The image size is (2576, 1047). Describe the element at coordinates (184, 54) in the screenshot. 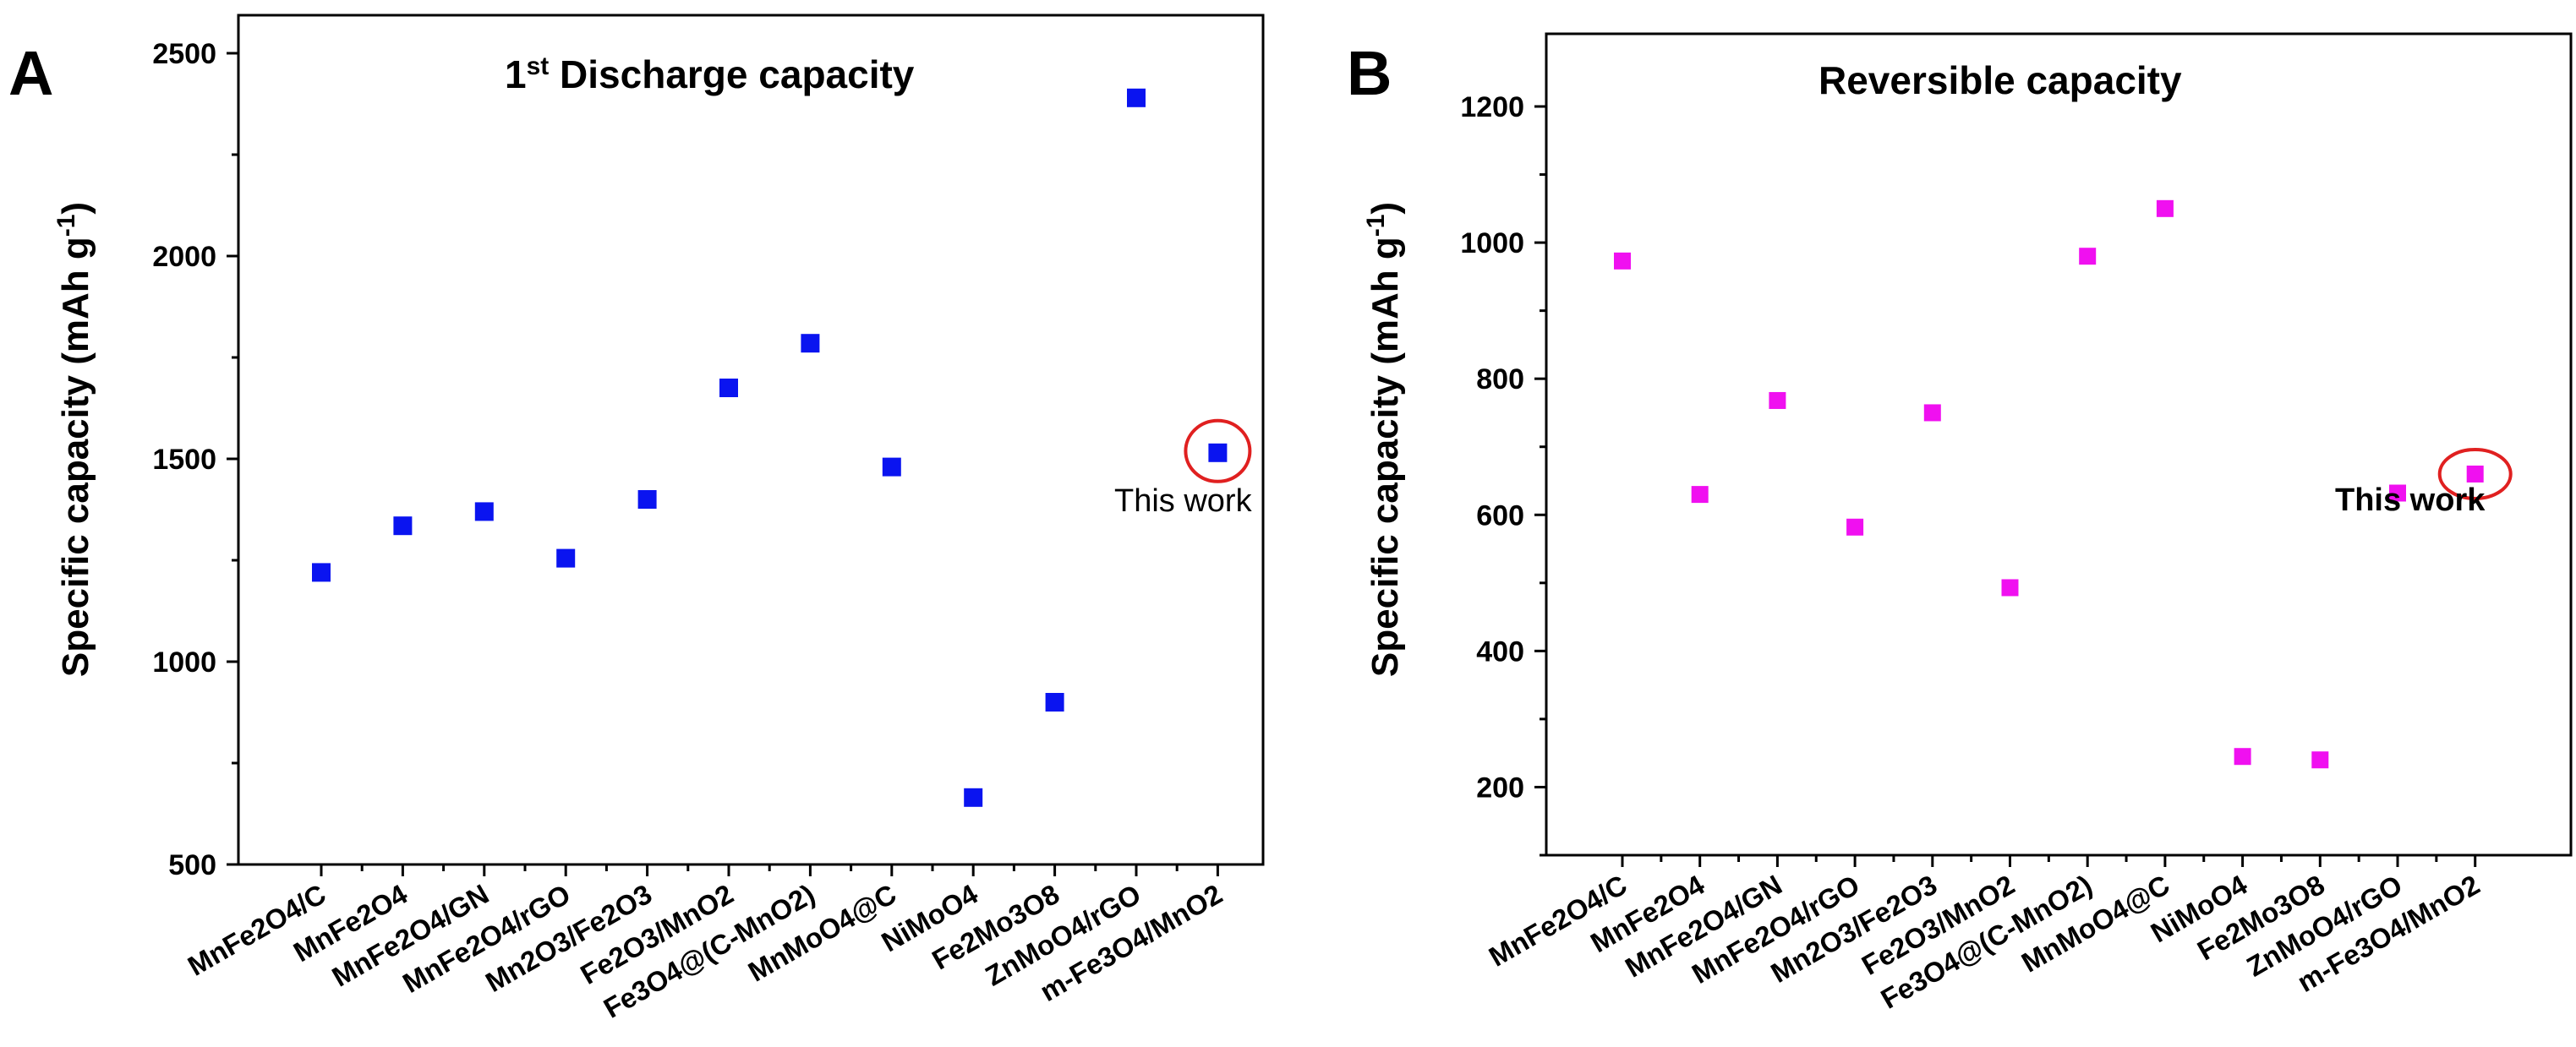

I see `panel-a-y-tick-label: 2500` at that location.